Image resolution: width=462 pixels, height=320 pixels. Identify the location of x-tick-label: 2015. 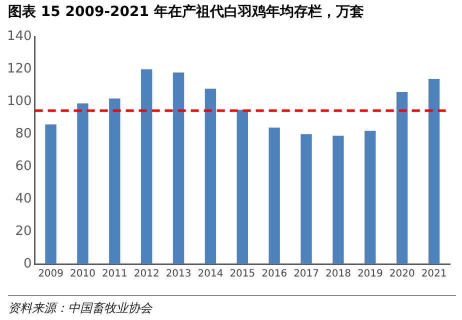
(243, 274).